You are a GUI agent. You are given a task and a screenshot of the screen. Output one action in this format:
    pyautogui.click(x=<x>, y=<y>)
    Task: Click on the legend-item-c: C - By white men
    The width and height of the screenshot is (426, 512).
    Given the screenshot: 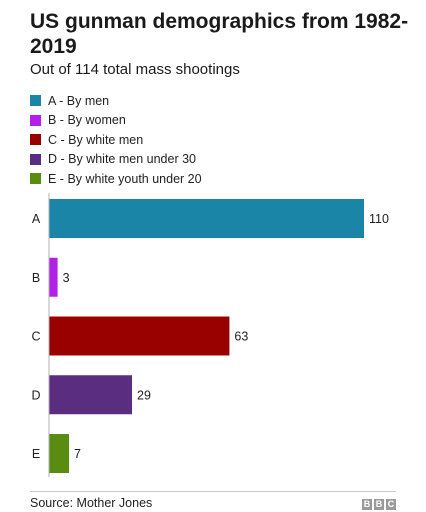 What is the action you would take?
    pyautogui.click(x=116, y=140)
    